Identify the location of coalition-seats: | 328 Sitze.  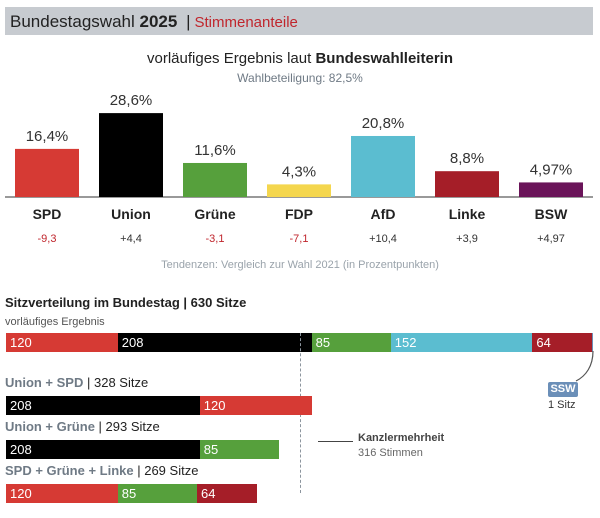
(118, 382).